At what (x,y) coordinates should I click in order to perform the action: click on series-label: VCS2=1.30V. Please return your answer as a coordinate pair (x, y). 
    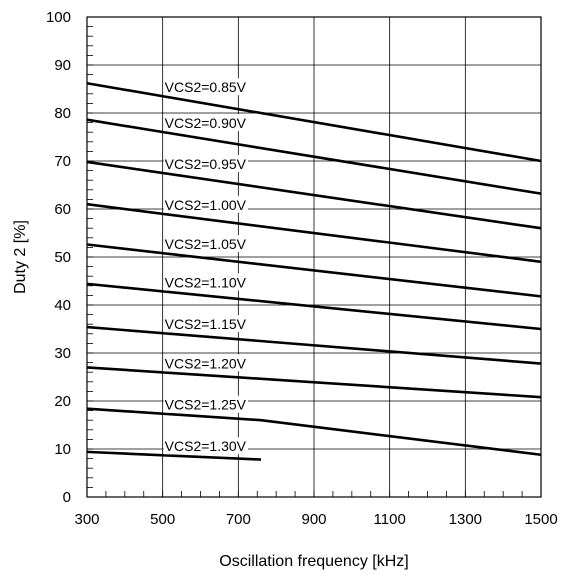
    Looking at the image, I should click on (206, 446).